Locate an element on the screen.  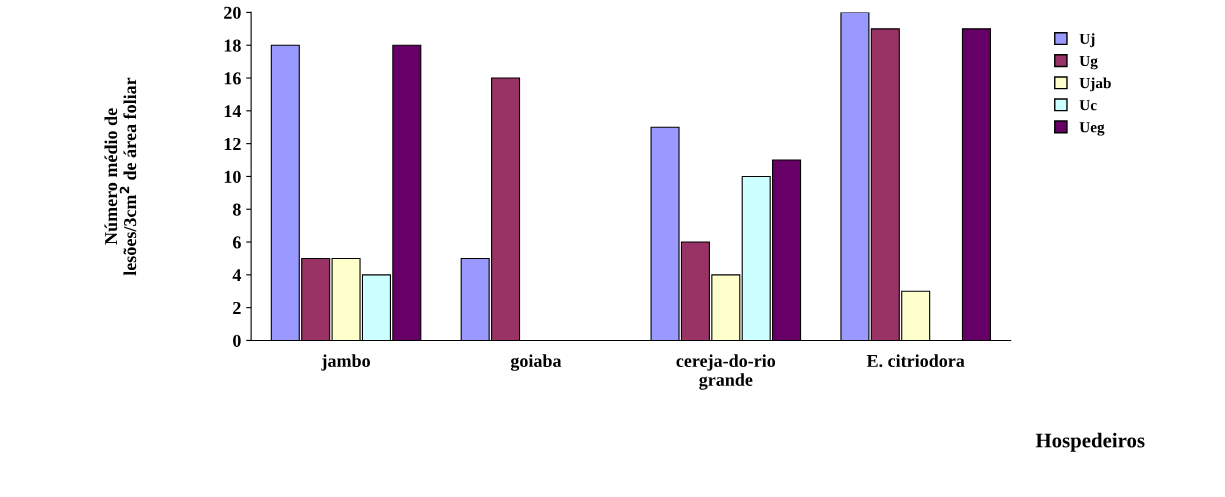
y-tick-label: 4 is located at coordinates (237, 275).